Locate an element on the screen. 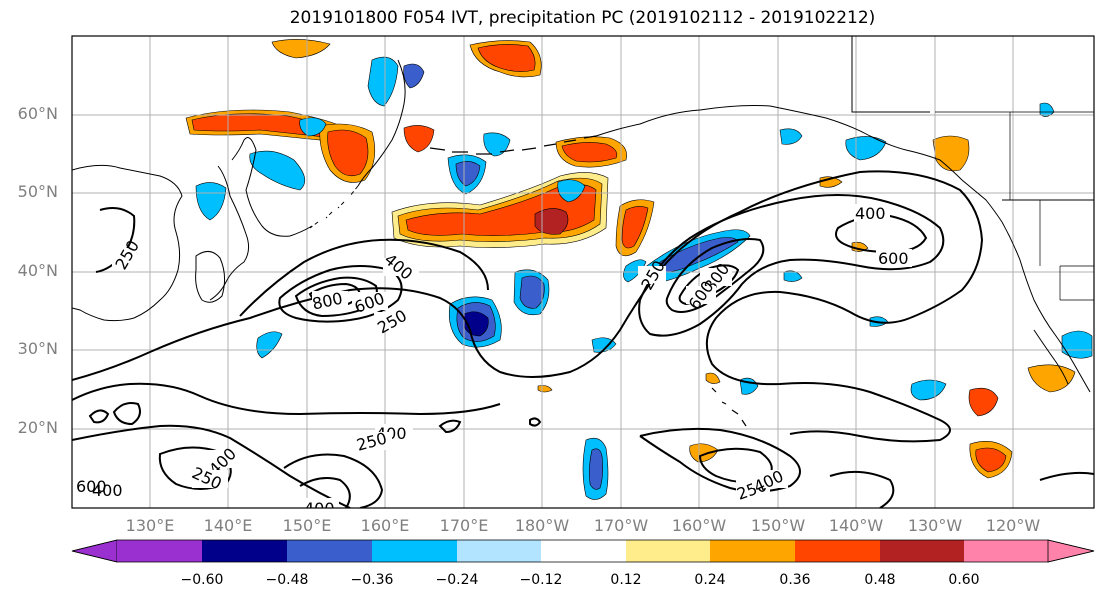  colorbar-tick-label: 0.24 is located at coordinates (710, 580).